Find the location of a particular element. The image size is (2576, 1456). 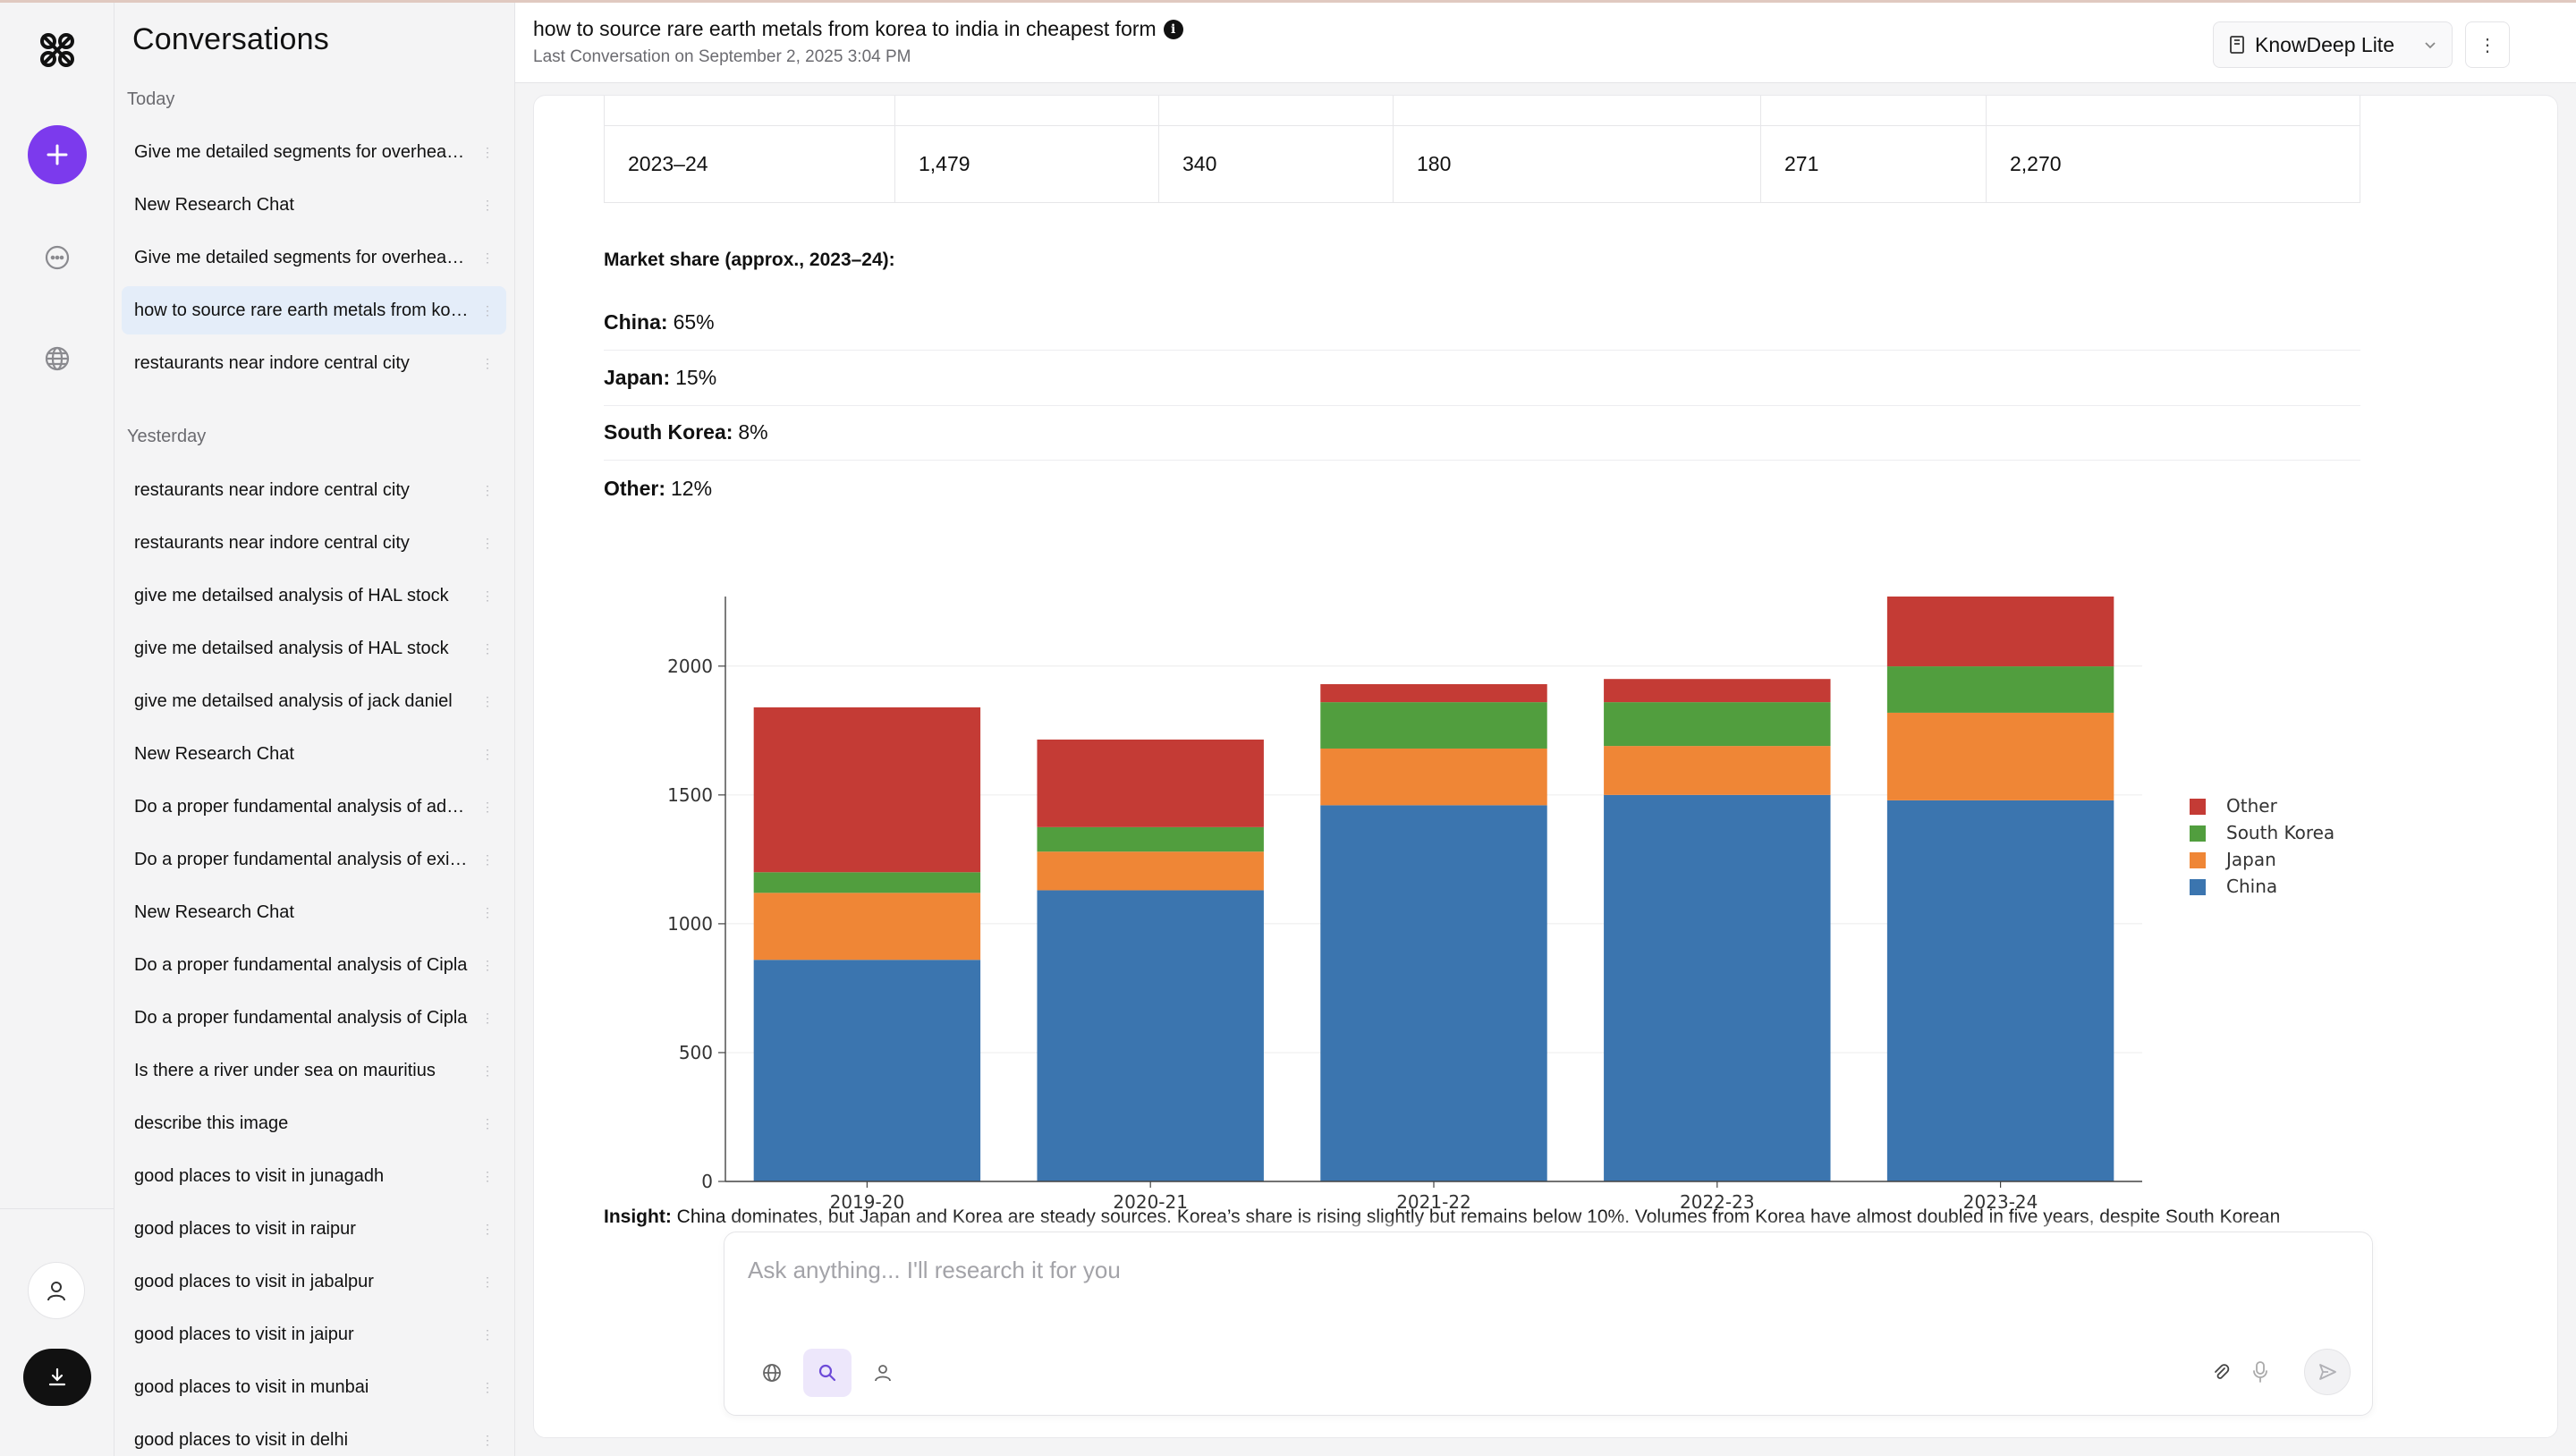

conversation-item: good places to visit in junagadh ⋮ is located at coordinates (314, 1176).